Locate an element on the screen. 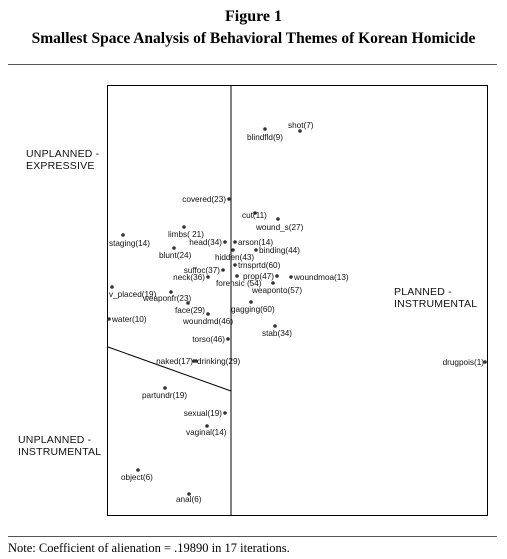  point-label: vaginal(14) is located at coordinates (206, 432).